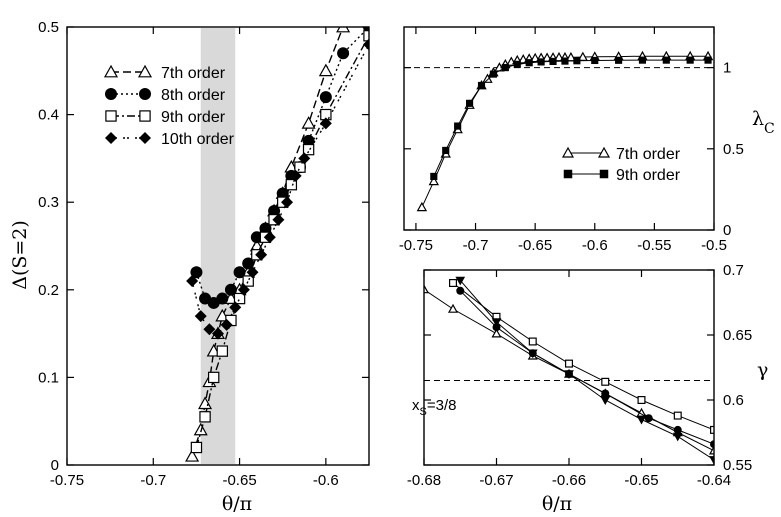  I want to click on xs-annotation: xS=3/8, so click(434, 407).